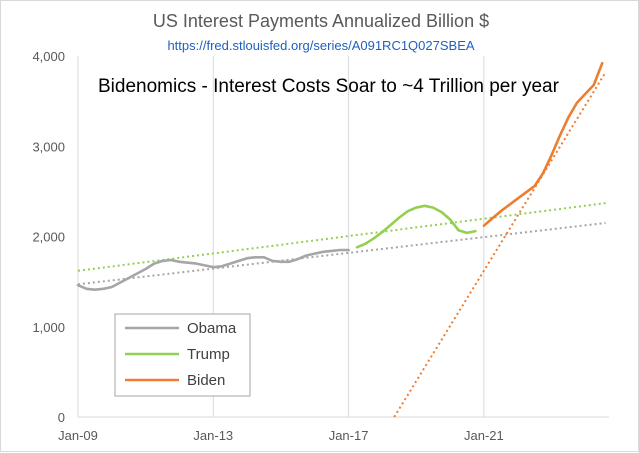 The height and width of the screenshot is (453, 639). What do you see at coordinates (48, 56) in the screenshot?
I see `y-tick-label: 4,000` at bounding box center [48, 56].